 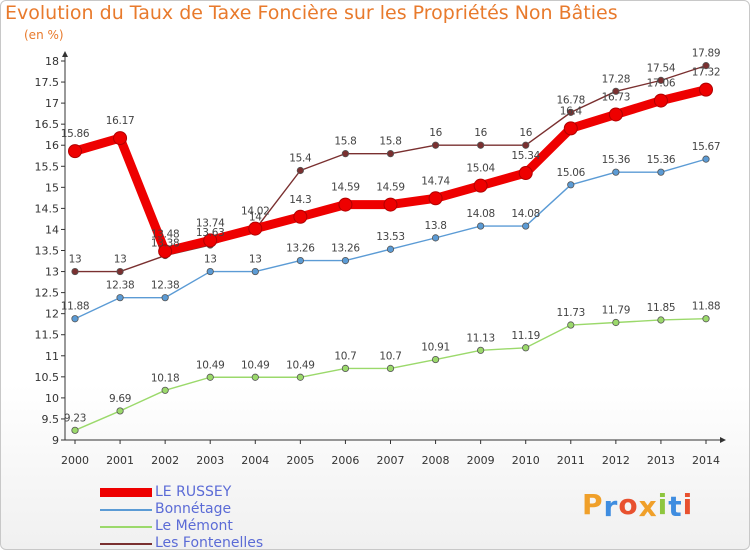 I want to click on x-tick-label: 2003, so click(x=210, y=460).